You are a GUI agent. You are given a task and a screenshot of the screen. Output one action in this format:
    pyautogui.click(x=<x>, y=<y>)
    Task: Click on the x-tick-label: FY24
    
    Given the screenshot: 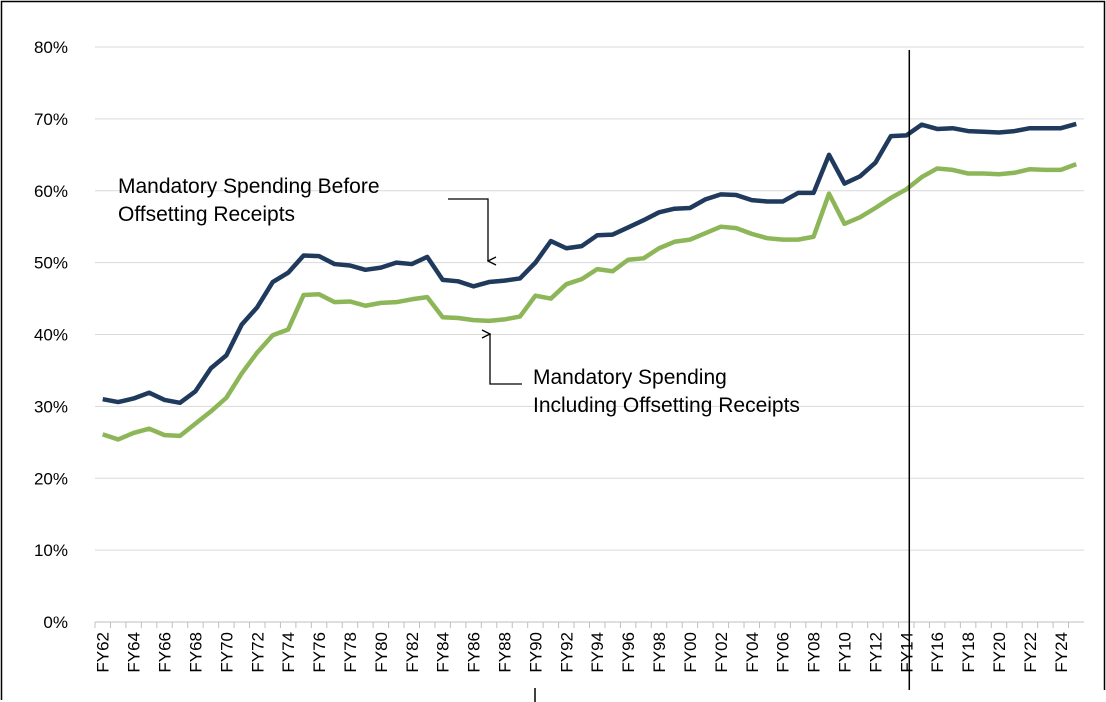 What is the action you would take?
    pyautogui.click(x=1061, y=652)
    